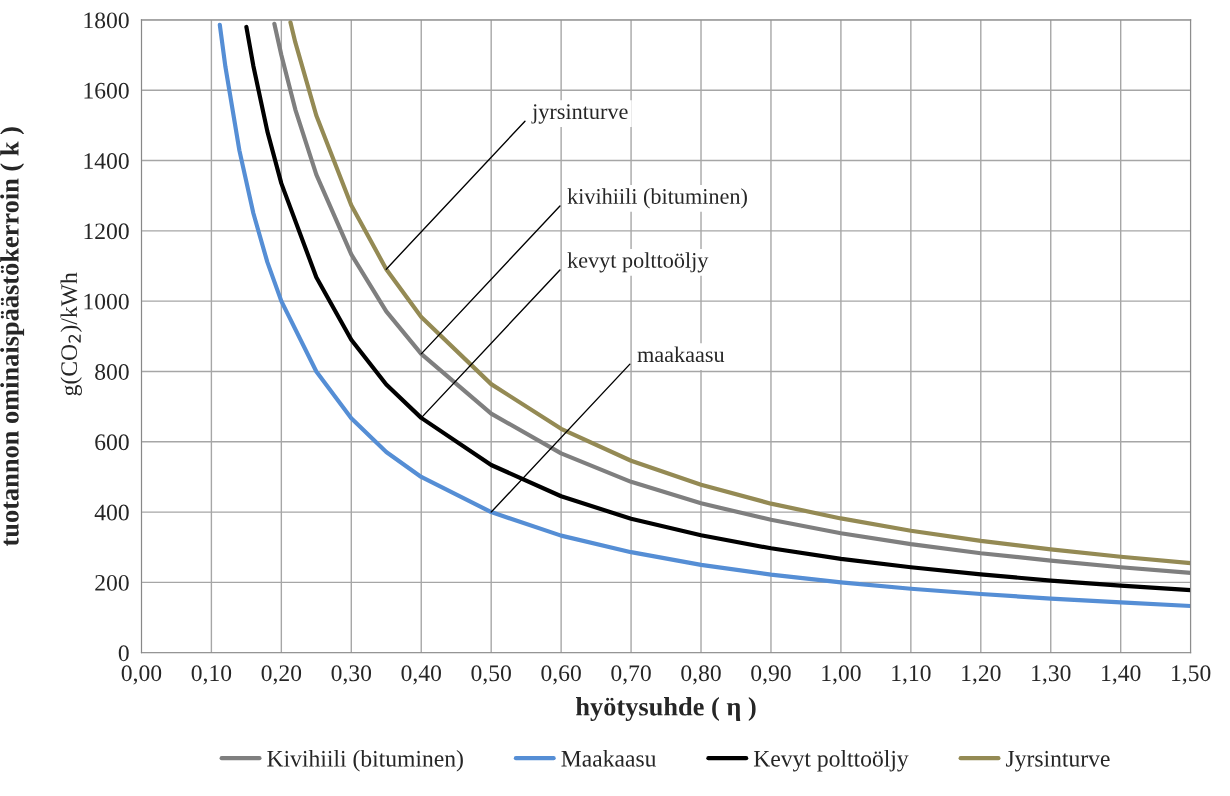  Describe the element at coordinates (666, 709) in the screenshot. I see `x-axis-title: hyötysuhde ( η )` at that location.